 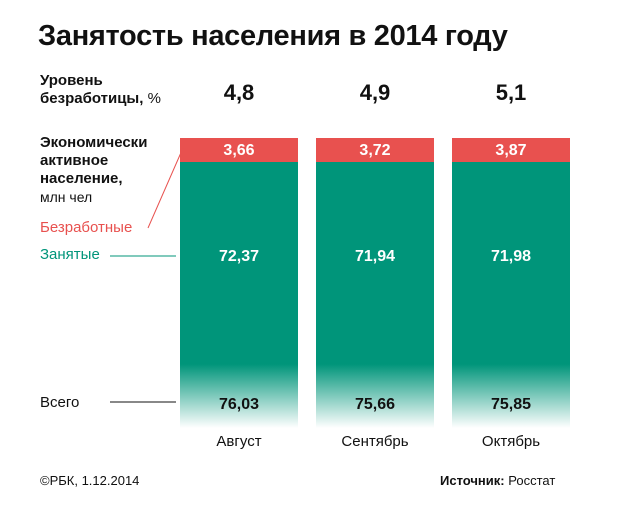 What do you see at coordinates (86, 227) in the screenshot?
I see `legend-unemployed: Безработные` at bounding box center [86, 227].